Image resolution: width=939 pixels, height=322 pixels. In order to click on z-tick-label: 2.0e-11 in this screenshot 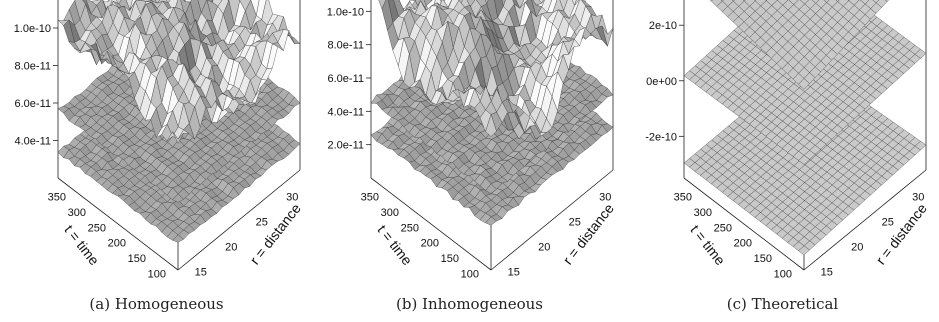, I will do `click(346, 146)`.